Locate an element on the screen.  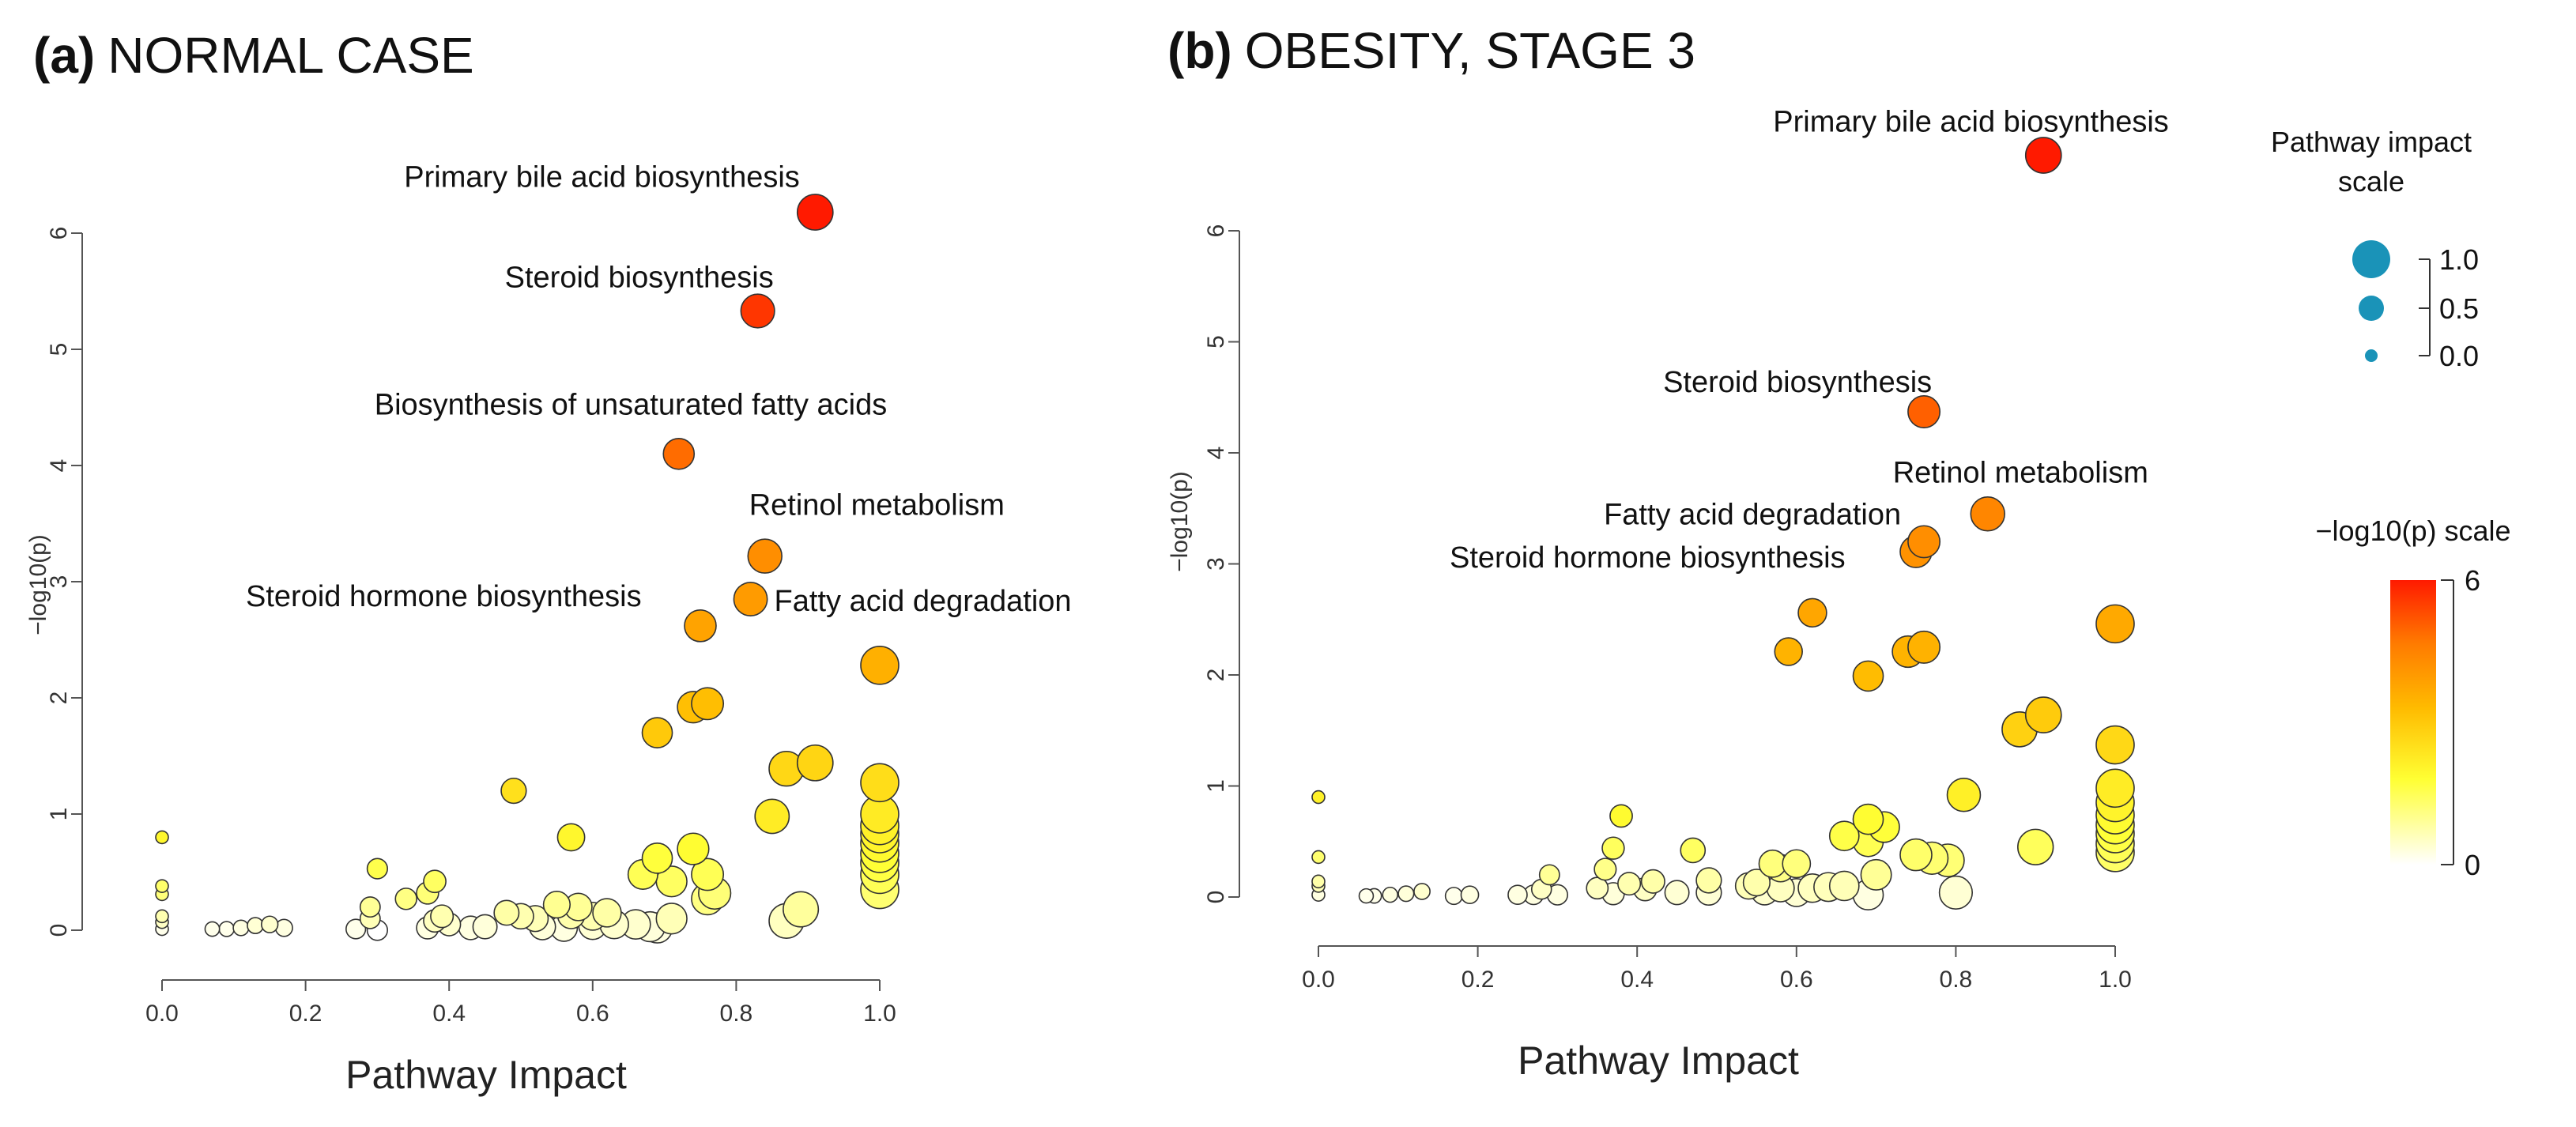
annotation-steroid-biosynthesis: Steroid biosynthesis is located at coordinates (1797, 382).